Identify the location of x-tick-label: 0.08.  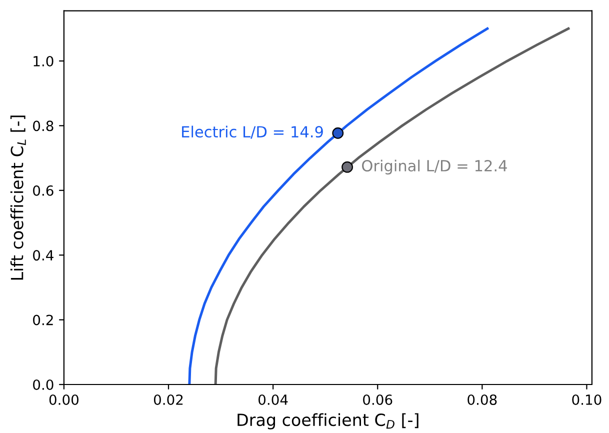
(482, 399).